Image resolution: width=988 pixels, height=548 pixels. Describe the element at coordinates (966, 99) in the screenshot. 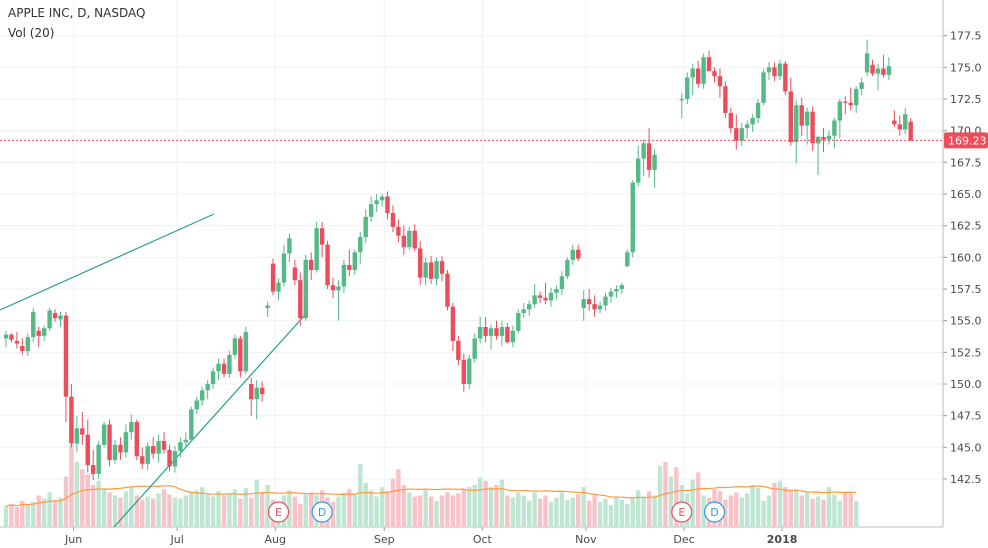

I see `y-tick-label: 172.5` at that location.